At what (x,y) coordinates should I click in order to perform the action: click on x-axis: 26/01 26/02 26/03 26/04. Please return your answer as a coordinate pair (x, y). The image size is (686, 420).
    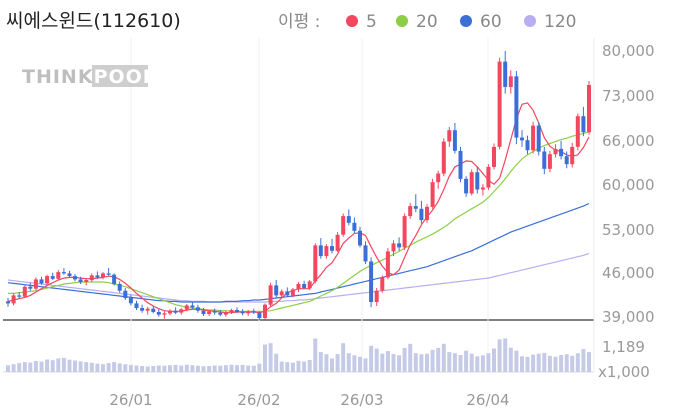
    Looking at the image, I should click on (309, 400).